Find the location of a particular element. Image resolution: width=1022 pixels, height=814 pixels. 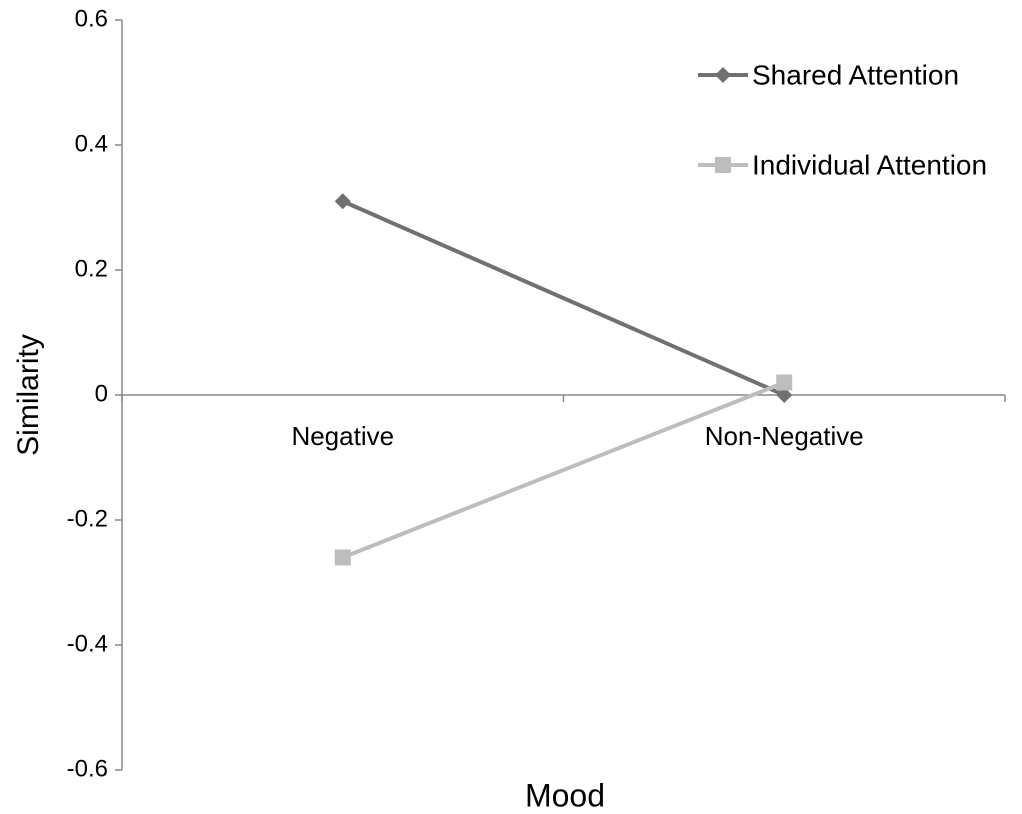

x-tick-label: Non-Negative is located at coordinates (784, 436).